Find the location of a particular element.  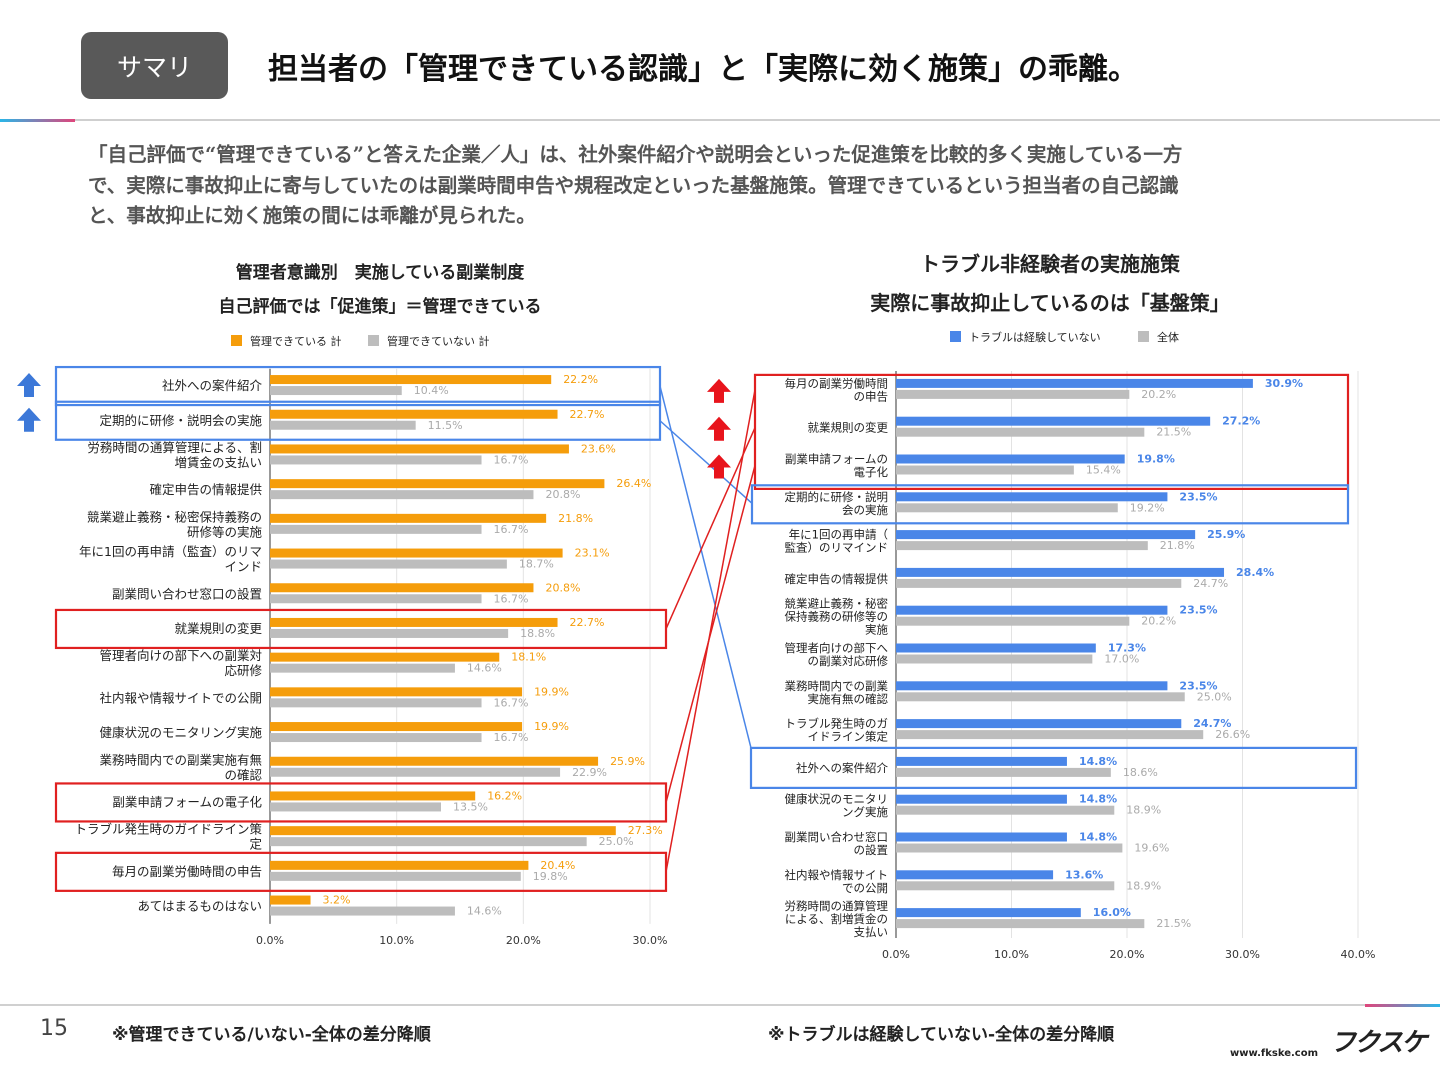

header-divider is located at coordinates (720, 120).